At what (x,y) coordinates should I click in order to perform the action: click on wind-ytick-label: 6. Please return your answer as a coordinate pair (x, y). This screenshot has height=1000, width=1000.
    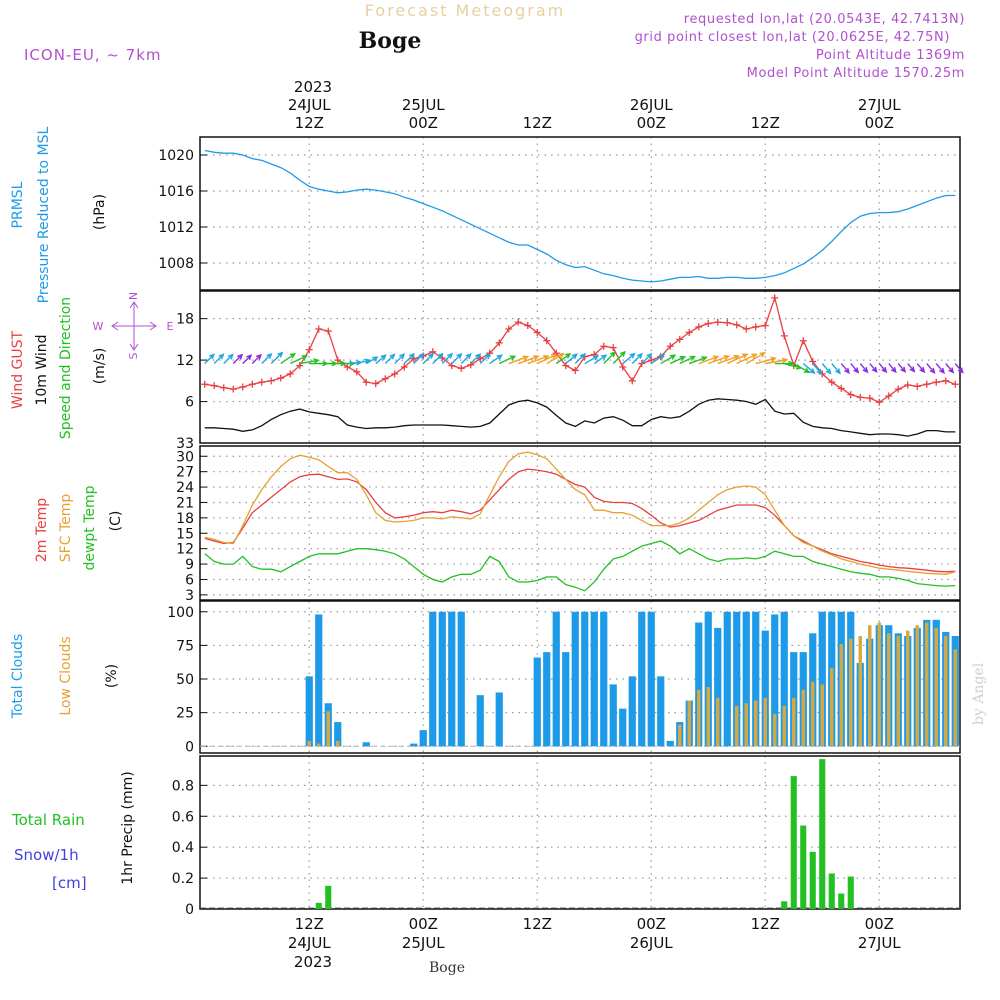
    Looking at the image, I should click on (189, 403).